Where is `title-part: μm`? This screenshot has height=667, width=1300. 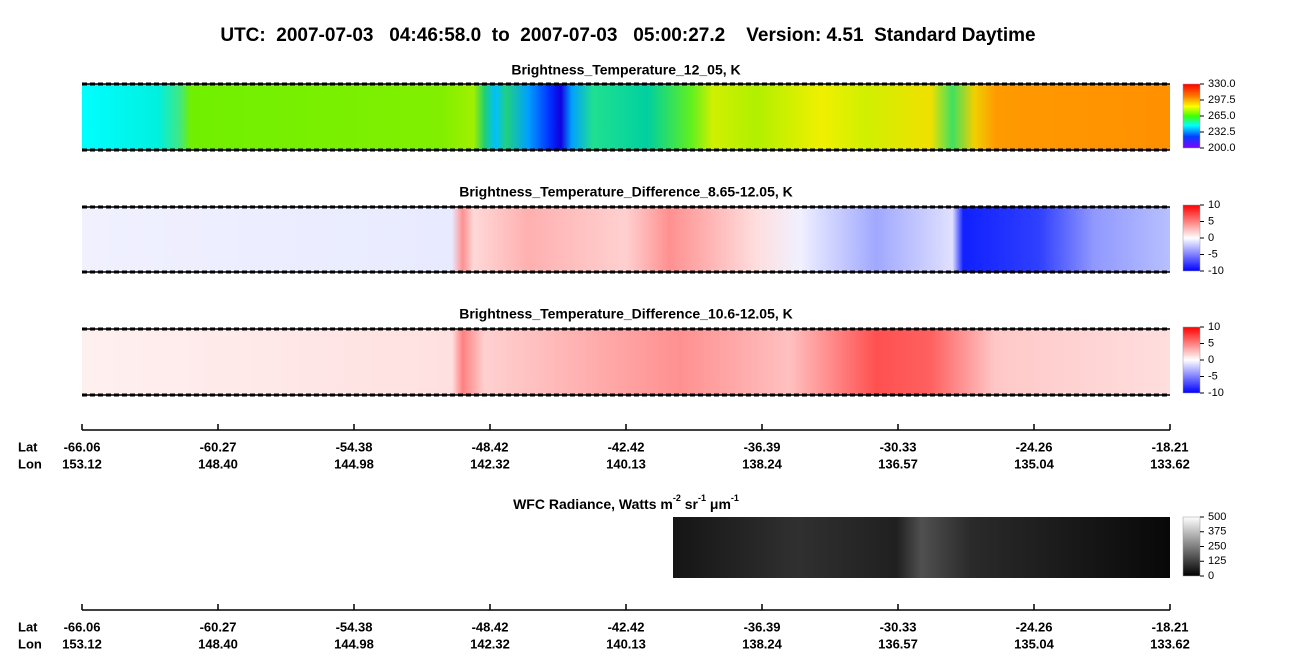
title-part: μm is located at coordinates (718, 504).